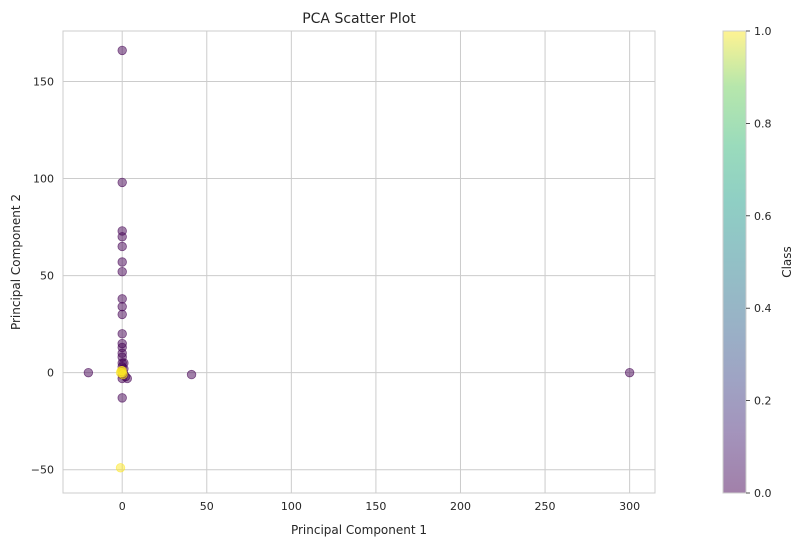 The width and height of the screenshot is (803, 545). Describe the element at coordinates (763, 493) in the screenshot. I see `colorbar-tick-label: 0.0` at that location.